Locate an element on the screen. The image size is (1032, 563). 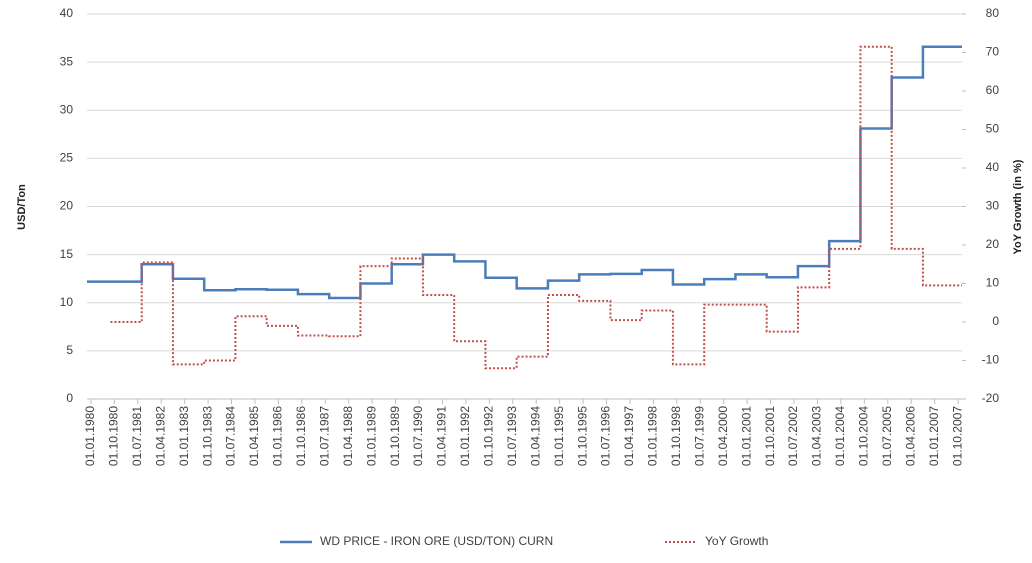
x-tick-label: 01.07.1990 is located at coordinates (418, 436).